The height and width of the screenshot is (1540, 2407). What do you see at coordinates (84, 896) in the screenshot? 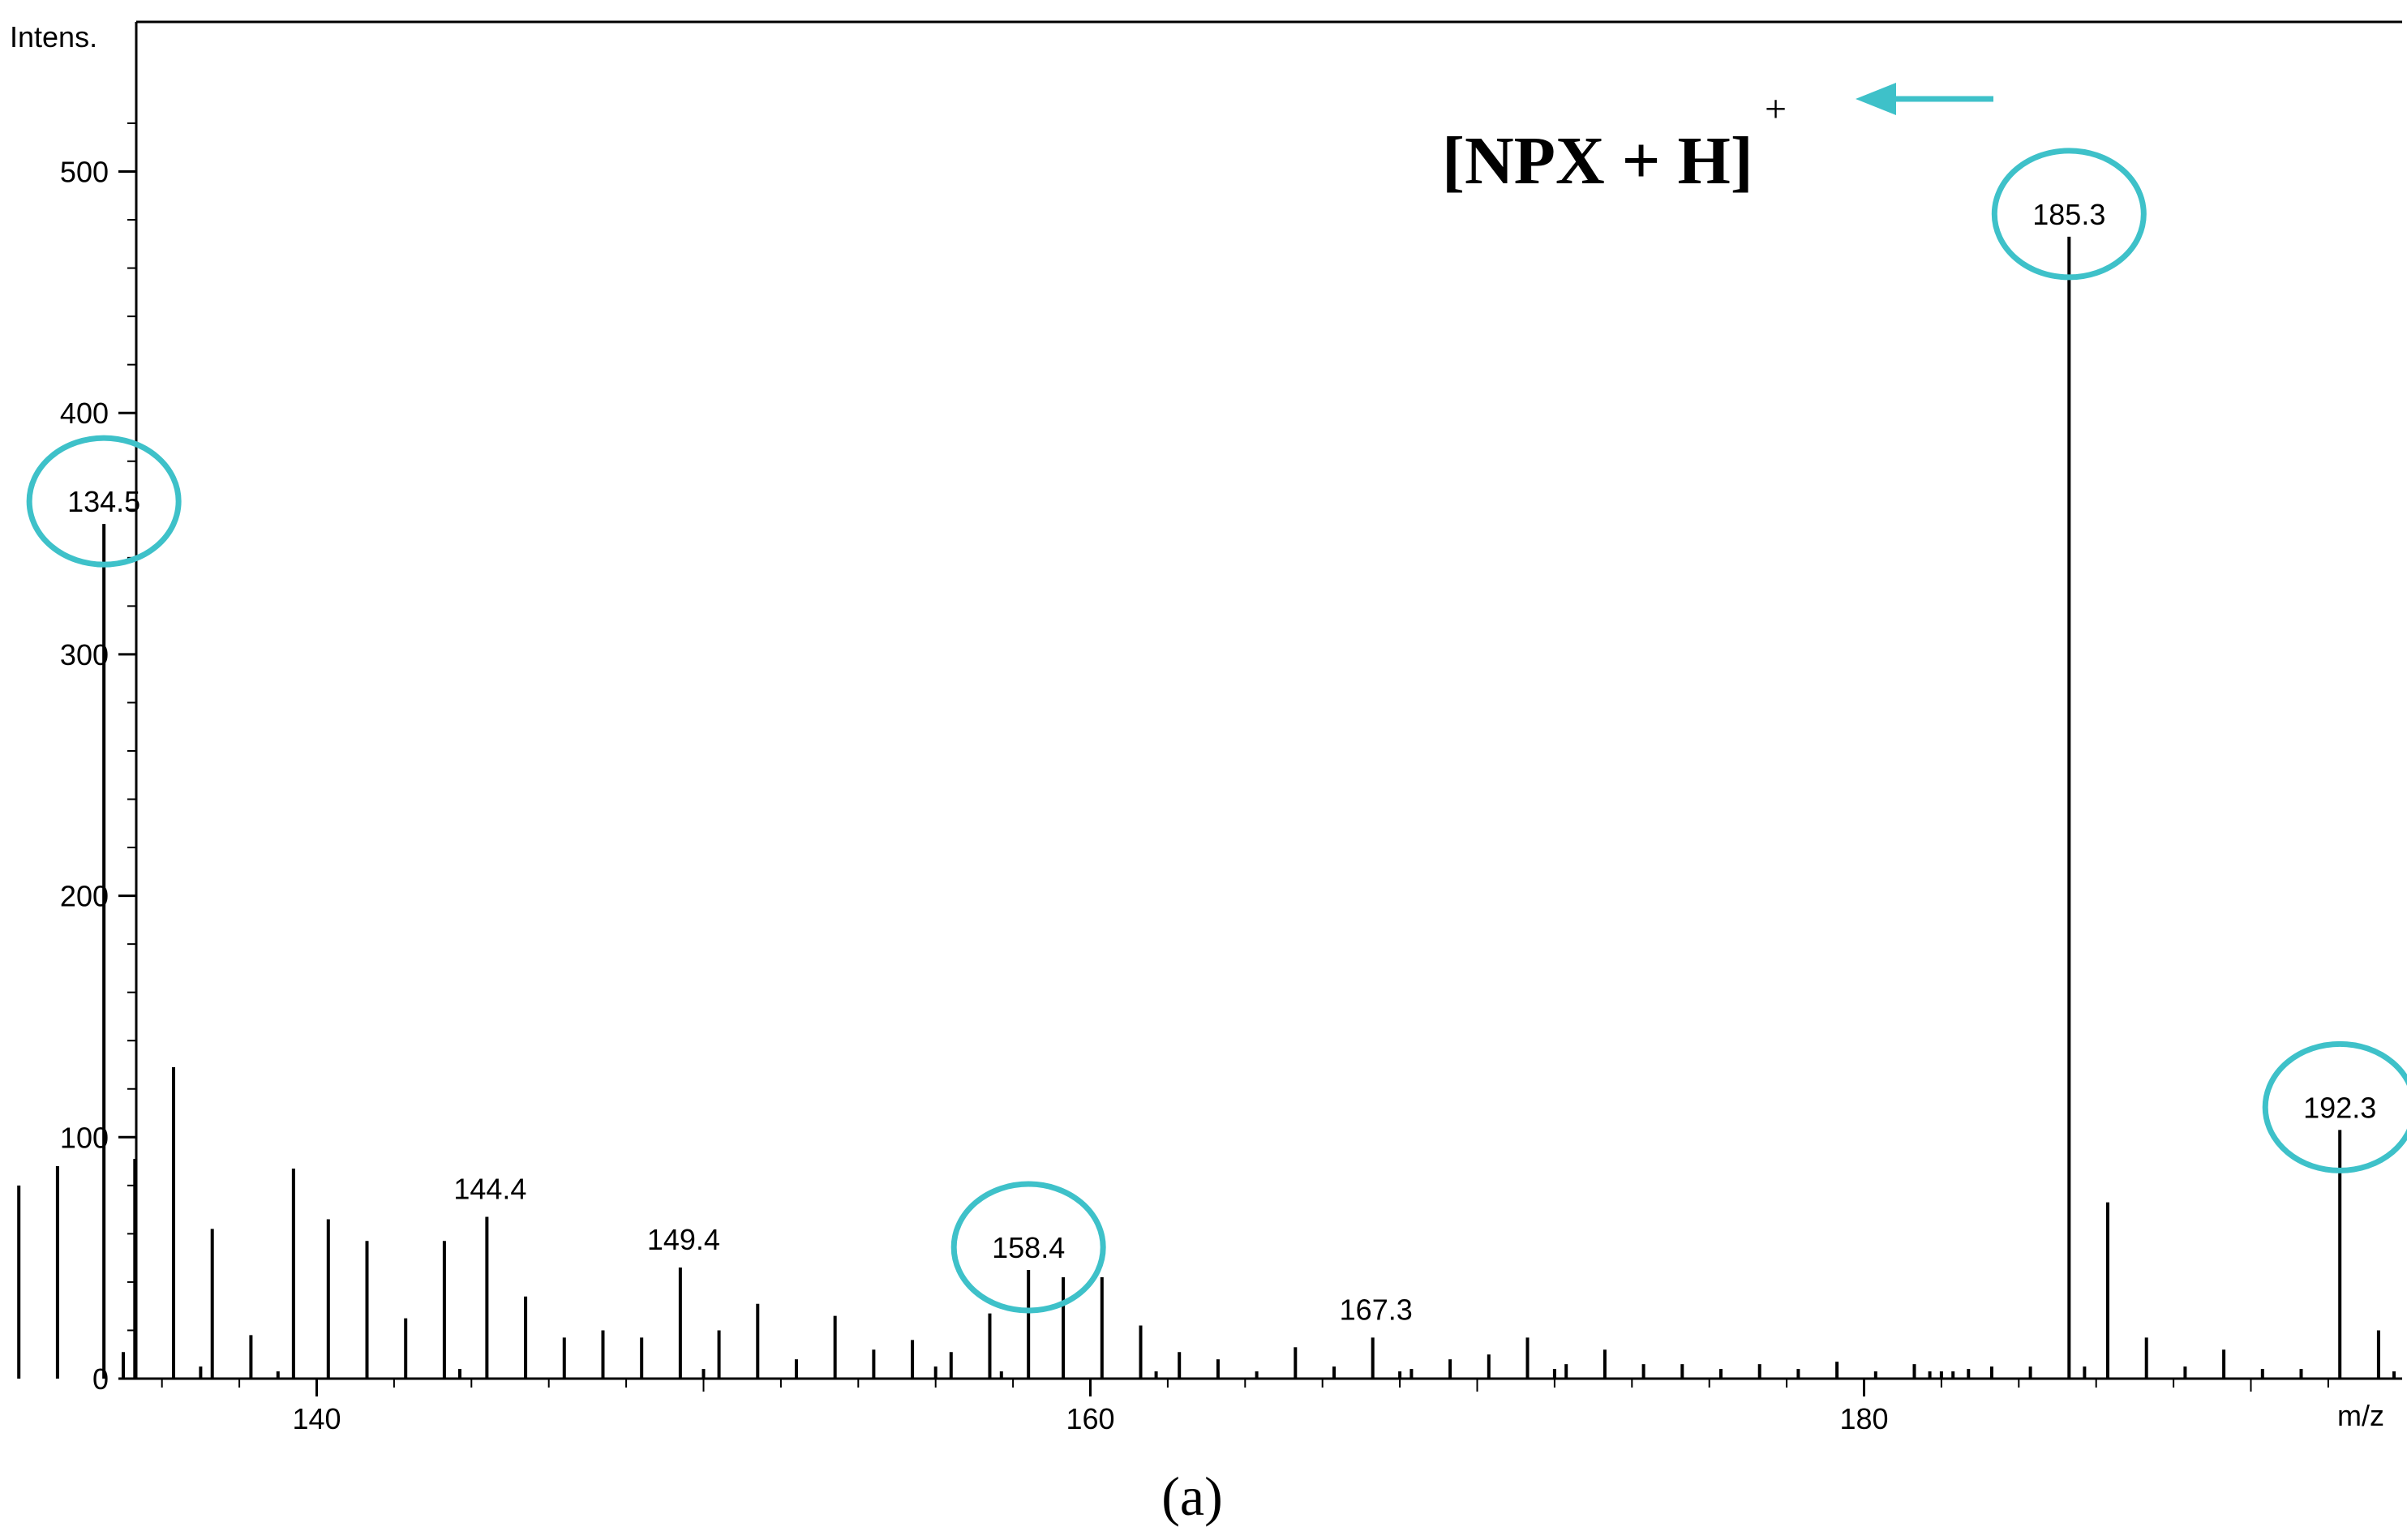
I see `y-tick-label: 200` at bounding box center [84, 896].